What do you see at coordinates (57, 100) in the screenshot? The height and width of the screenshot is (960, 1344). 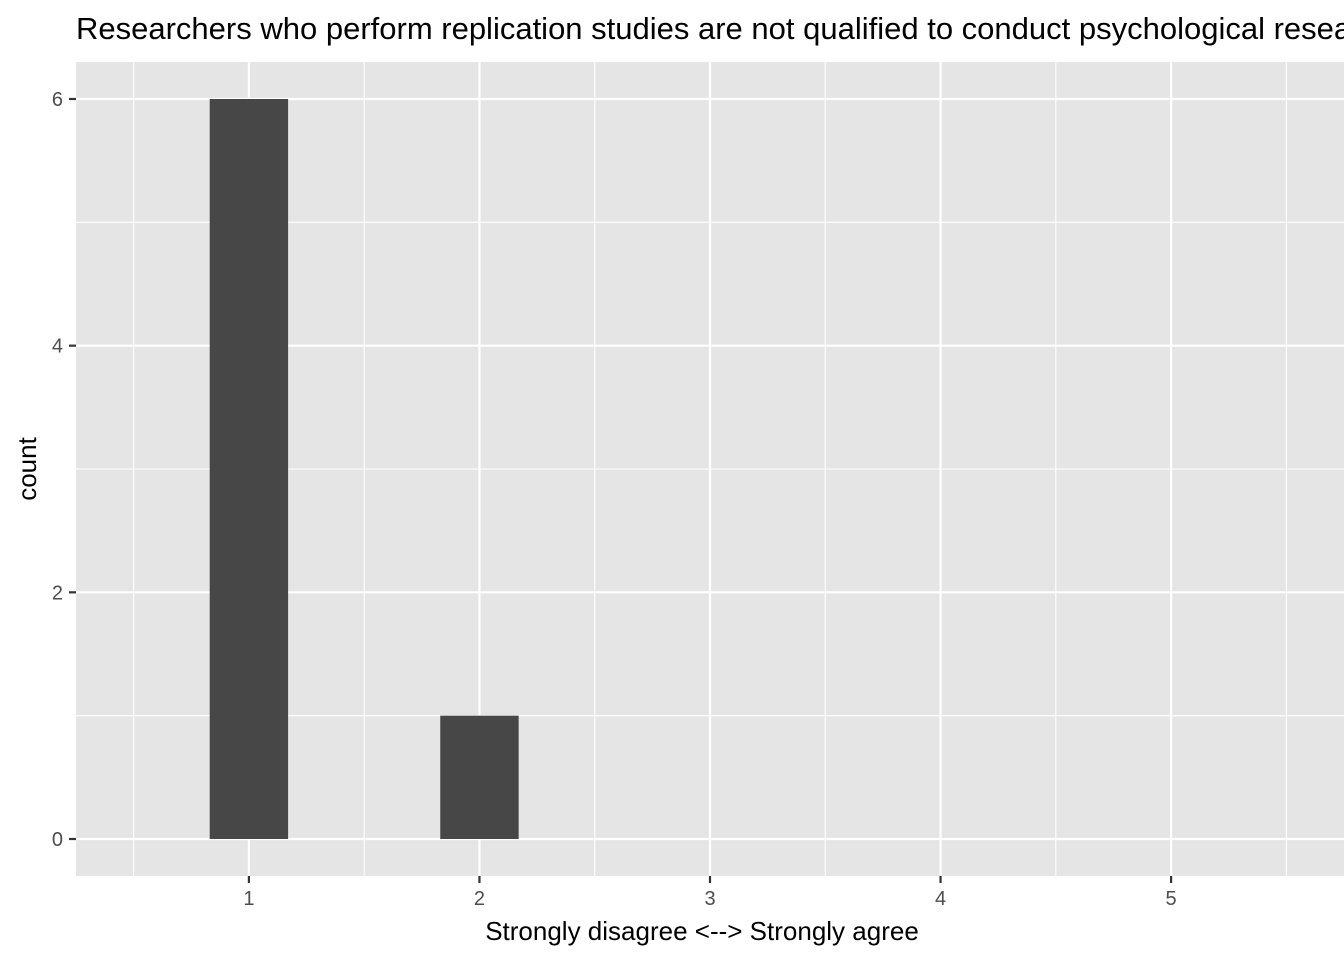 I see `y-tick-label: 6` at bounding box center [57, 100].